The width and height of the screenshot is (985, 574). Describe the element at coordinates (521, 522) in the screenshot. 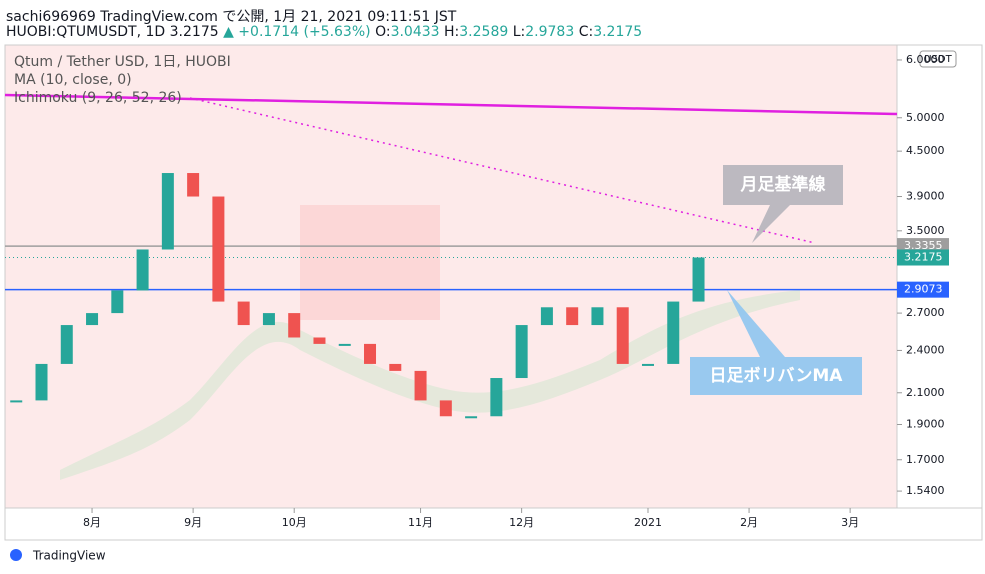

I see `x-tick-label: 12月` at that location.